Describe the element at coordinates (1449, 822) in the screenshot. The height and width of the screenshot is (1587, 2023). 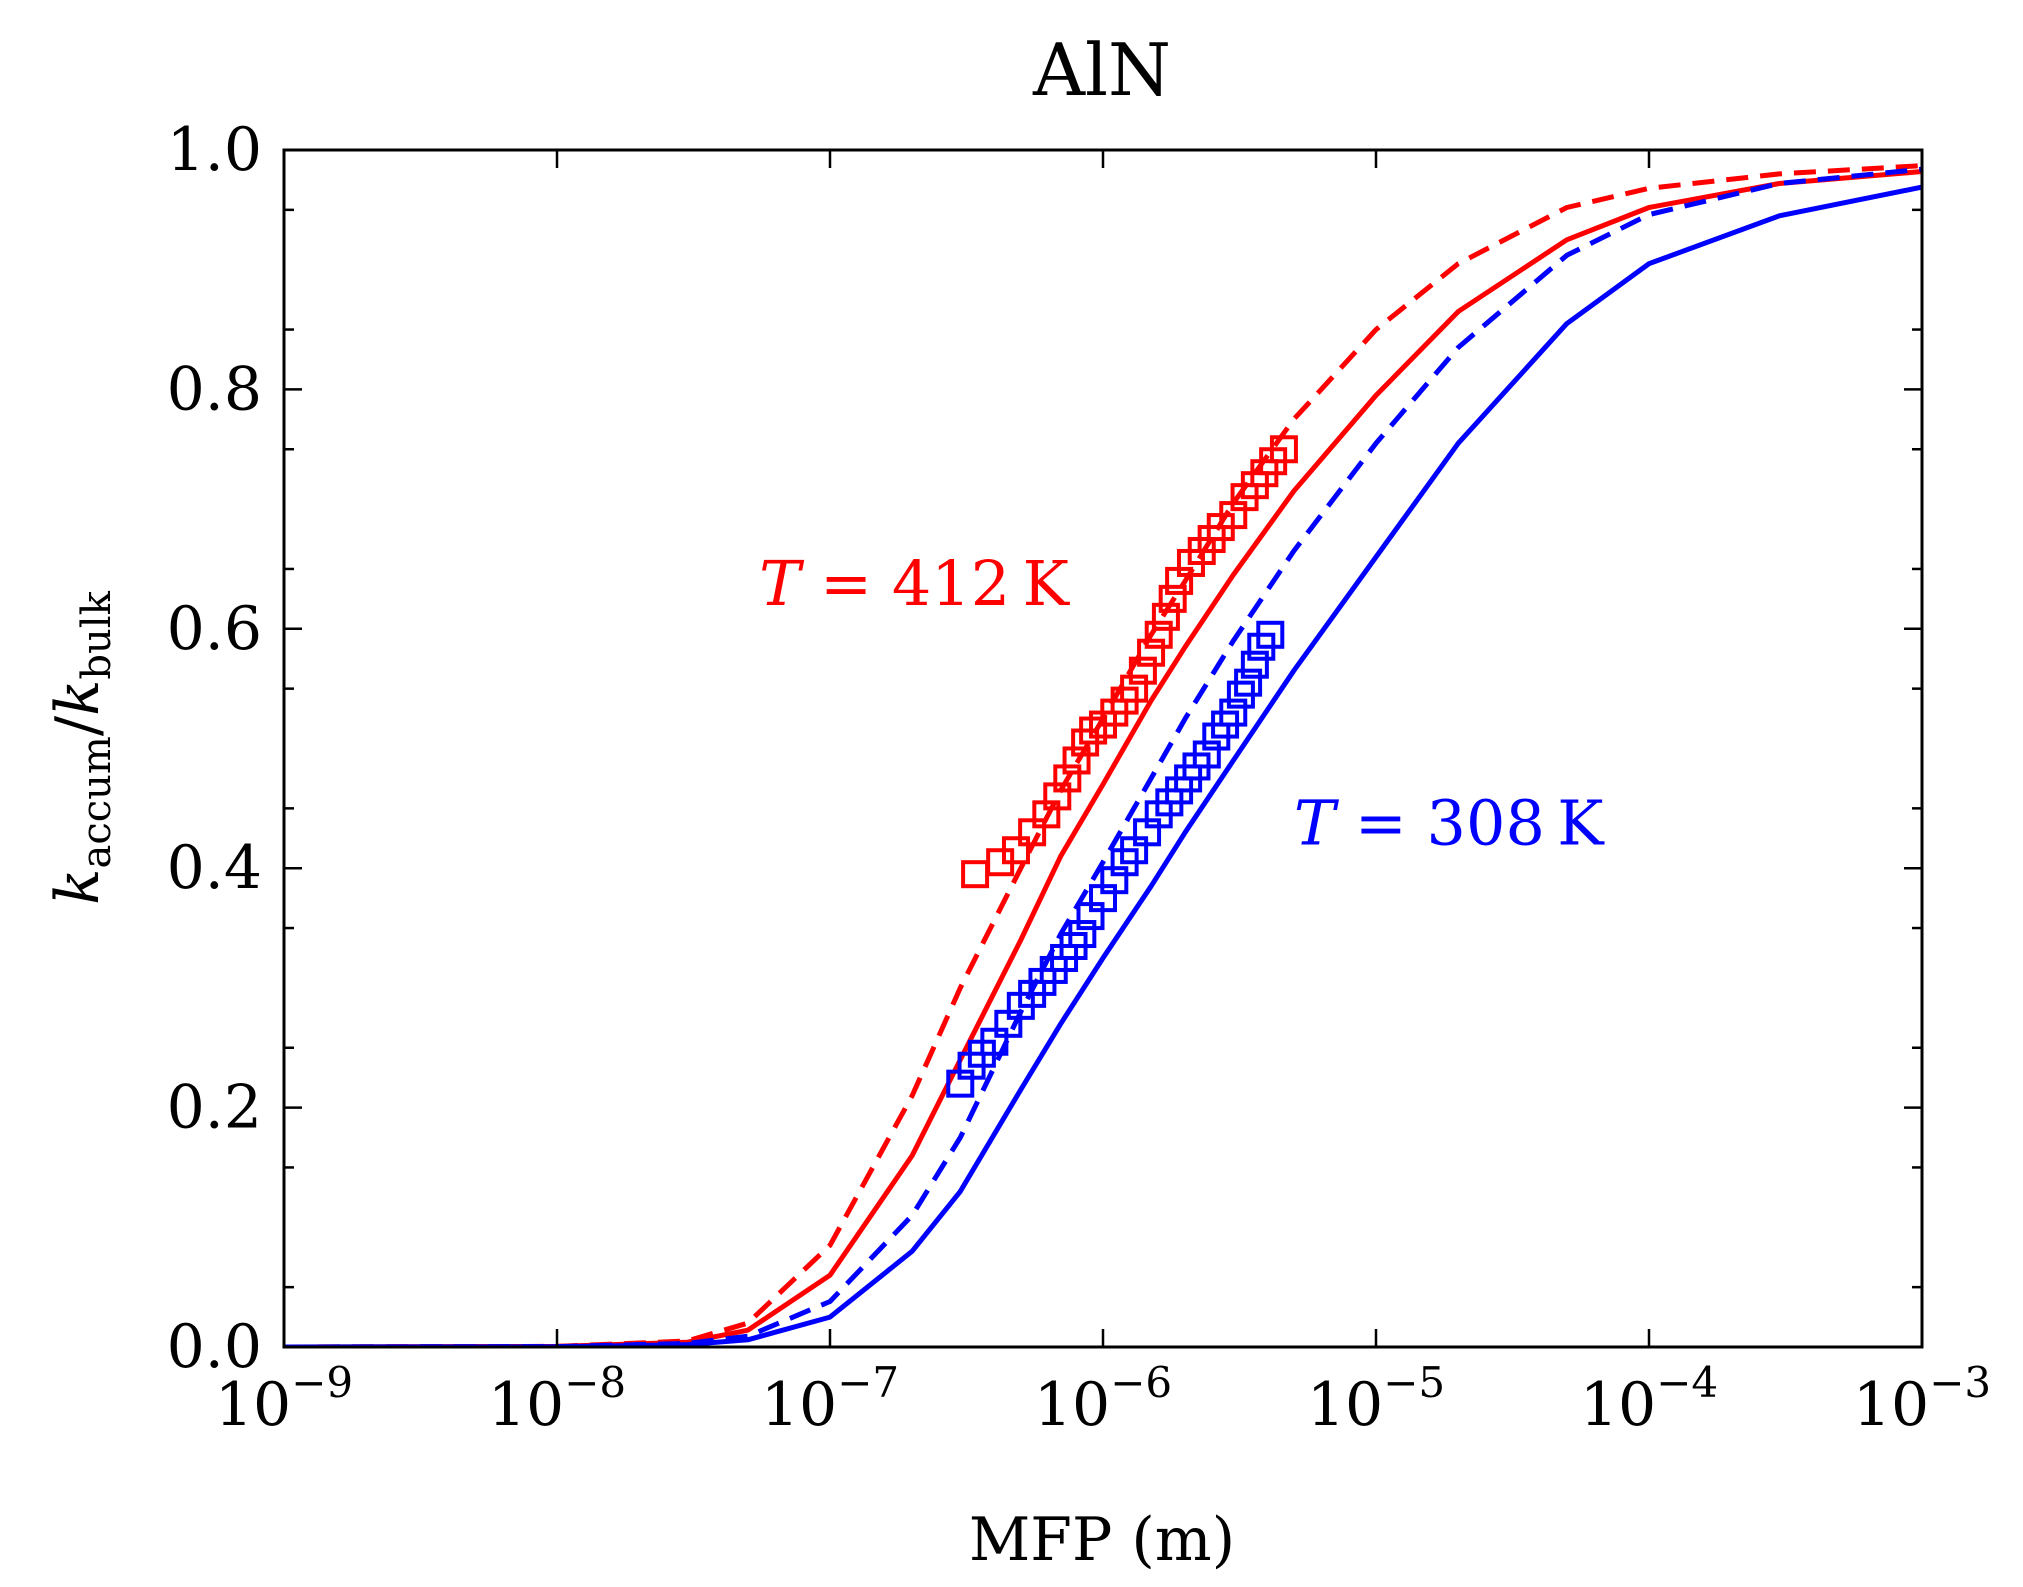
I see `temperature-annotation: T = 308 K` at that location.